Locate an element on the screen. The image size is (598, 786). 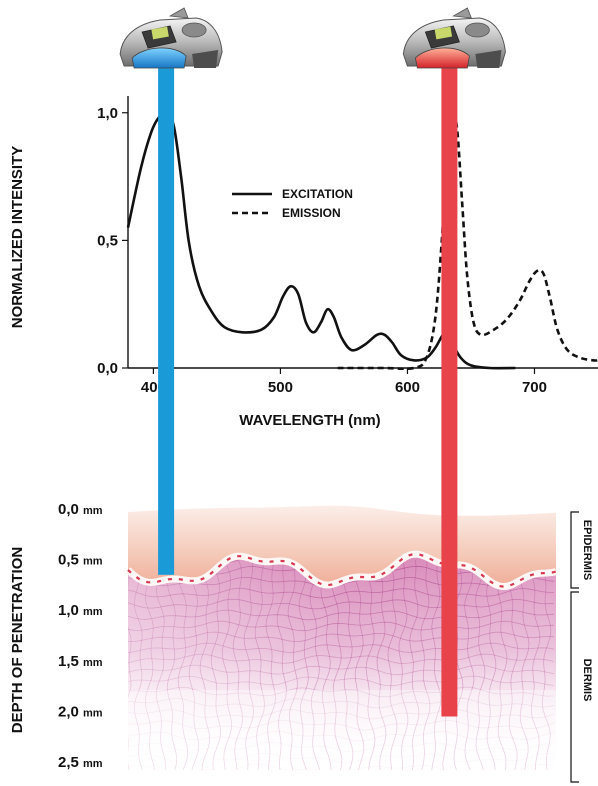
depth-tick-label: 0,5 mm is located at coordinates (80, 560).